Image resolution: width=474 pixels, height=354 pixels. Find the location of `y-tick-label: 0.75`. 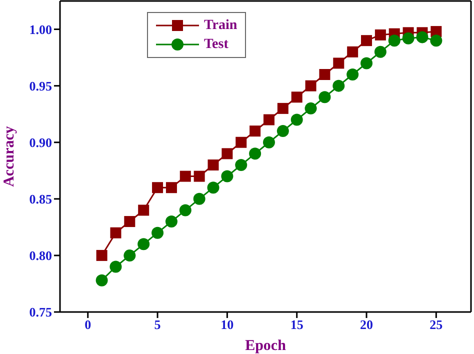

y-tick-label: 0.75 is located at coordinates (40, 312).